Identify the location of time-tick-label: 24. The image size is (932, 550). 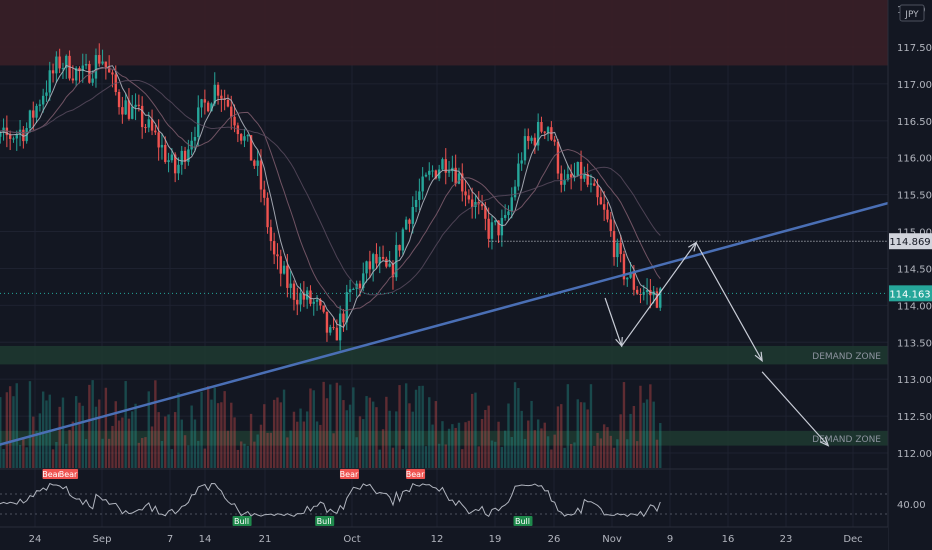
(35, 539).